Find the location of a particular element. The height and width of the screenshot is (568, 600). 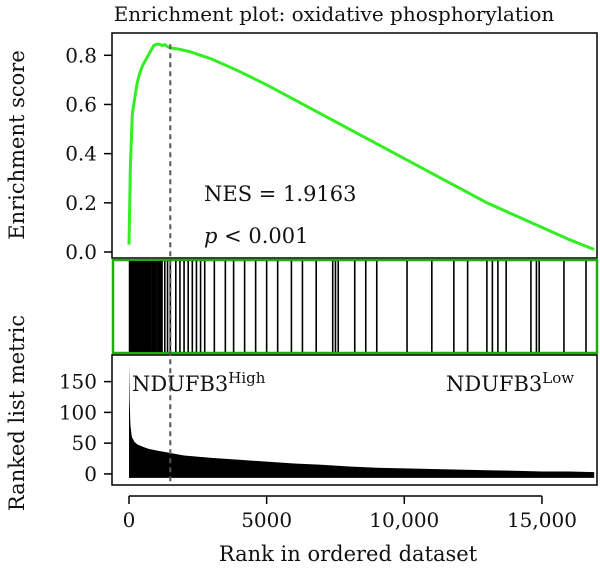

gene-hits-panel is located at coordinates (355, 306).